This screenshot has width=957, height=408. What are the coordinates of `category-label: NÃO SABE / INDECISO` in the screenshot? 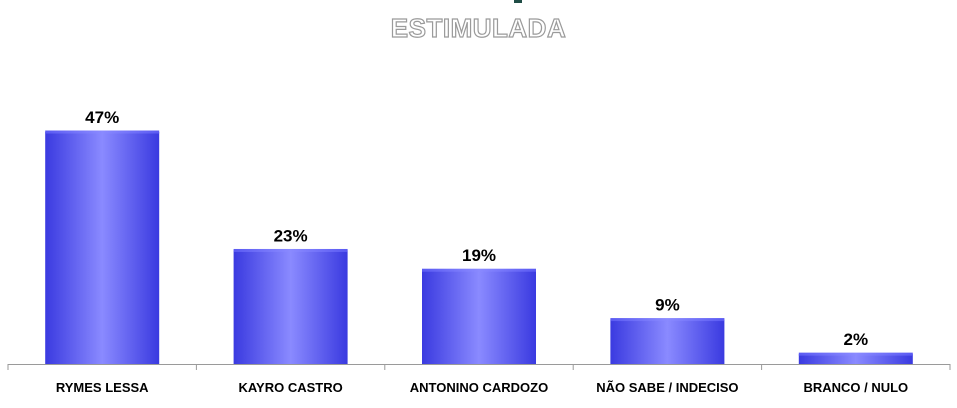 It's located at (667, 387).